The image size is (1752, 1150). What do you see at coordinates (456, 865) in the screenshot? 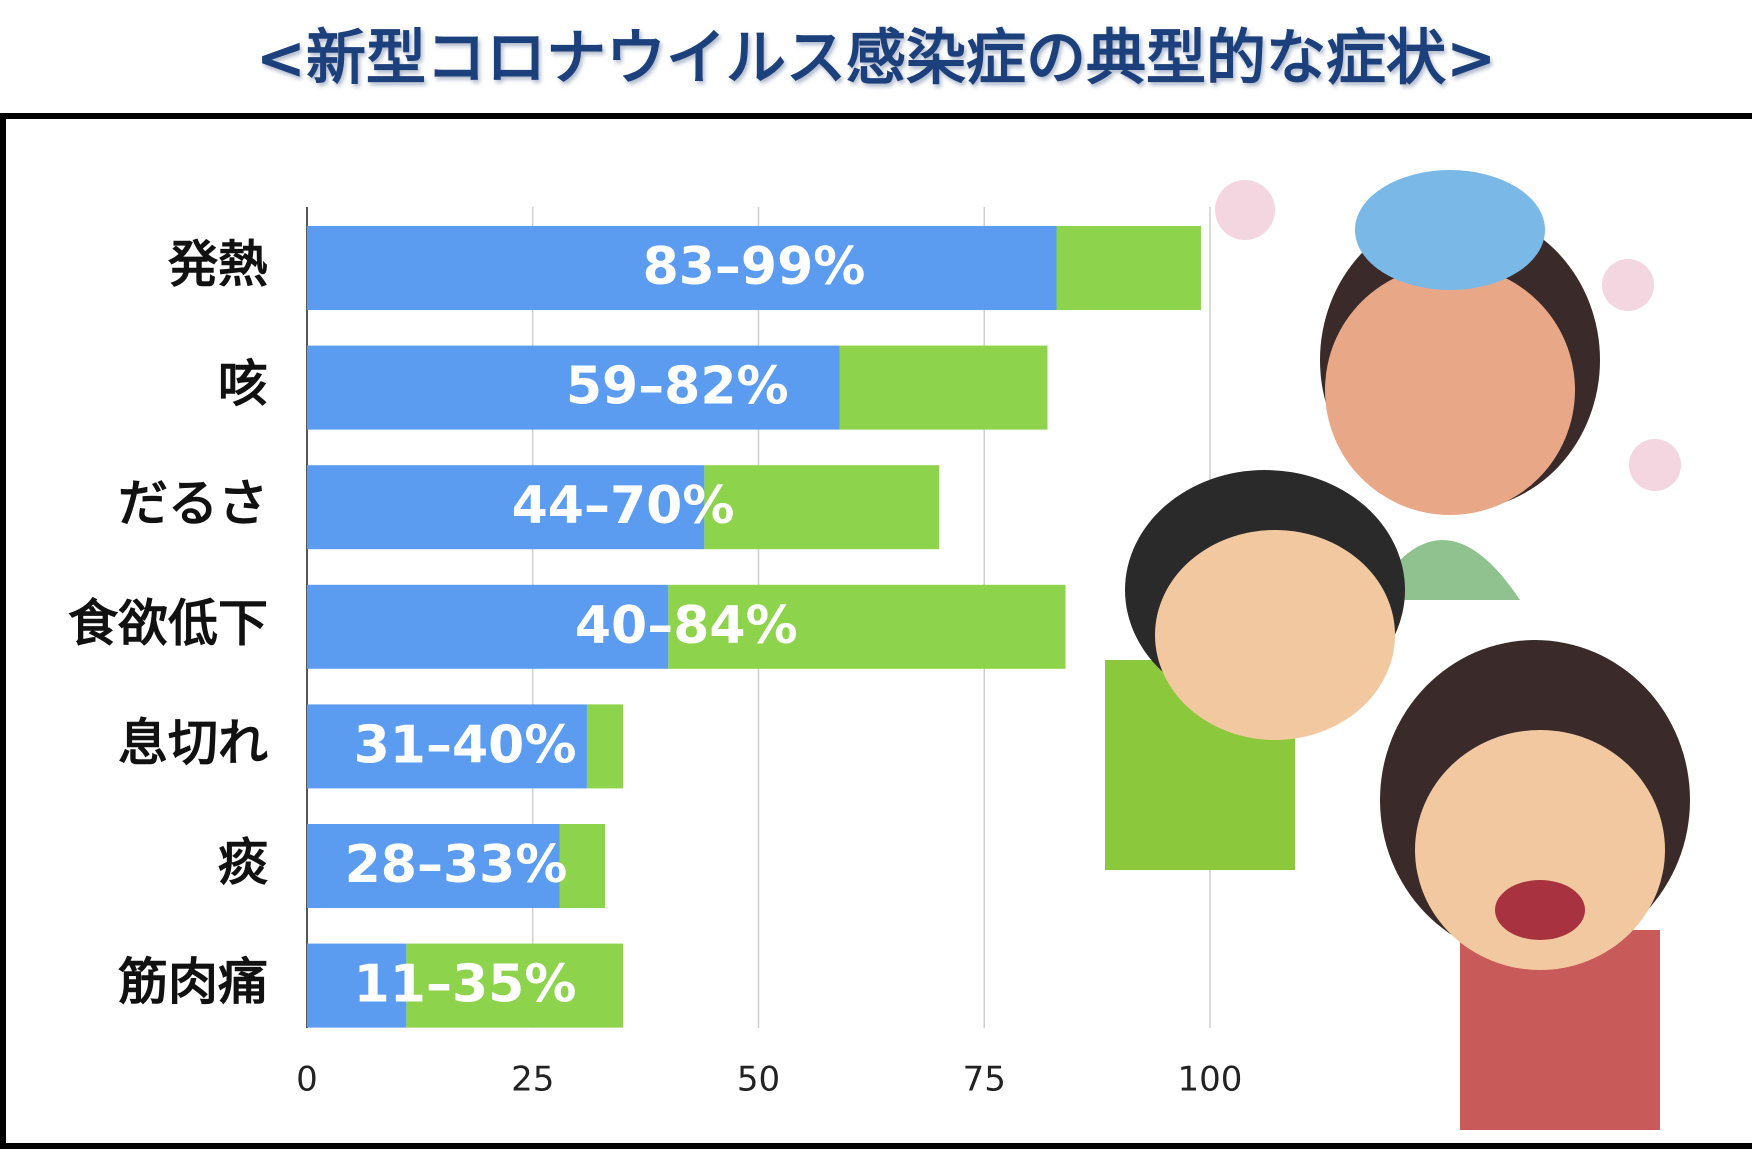
I see `data-label: 28–33%` at bounding box center [456, 865].